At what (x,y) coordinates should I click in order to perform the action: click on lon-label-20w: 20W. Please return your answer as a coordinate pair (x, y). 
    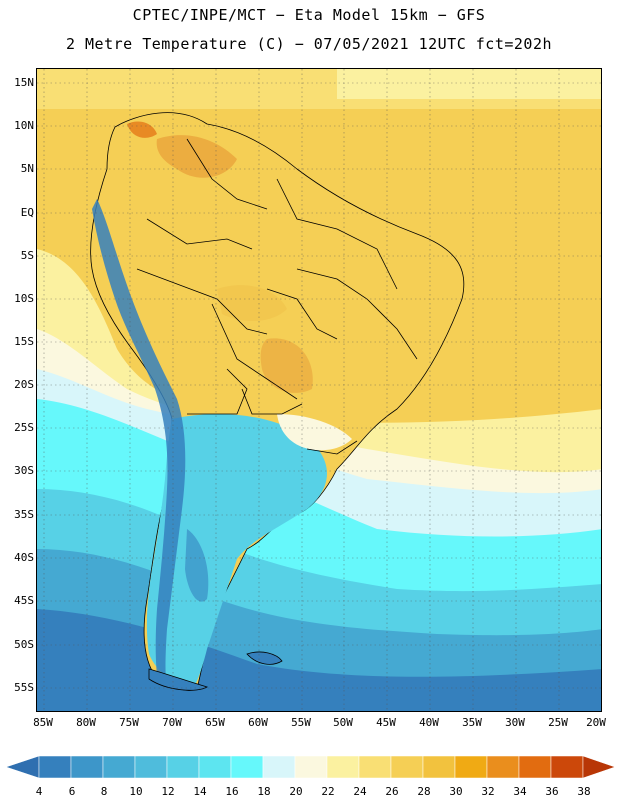
    Looking at the image, I should click on (596, 722).